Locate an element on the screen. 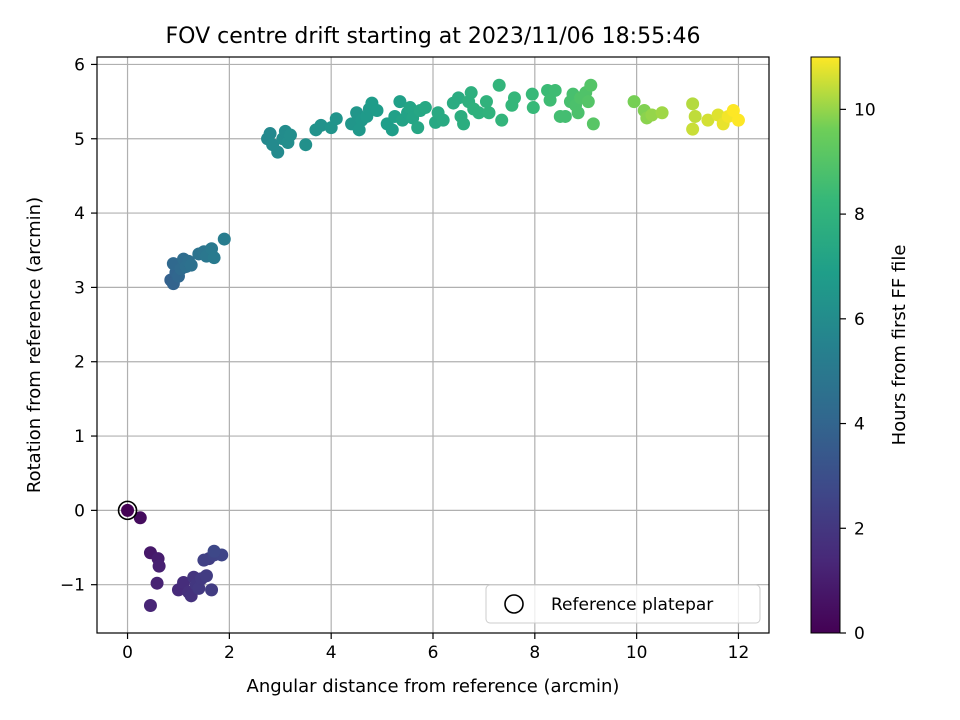  y-tick-label: 3 is located at coordinates (79, 288).